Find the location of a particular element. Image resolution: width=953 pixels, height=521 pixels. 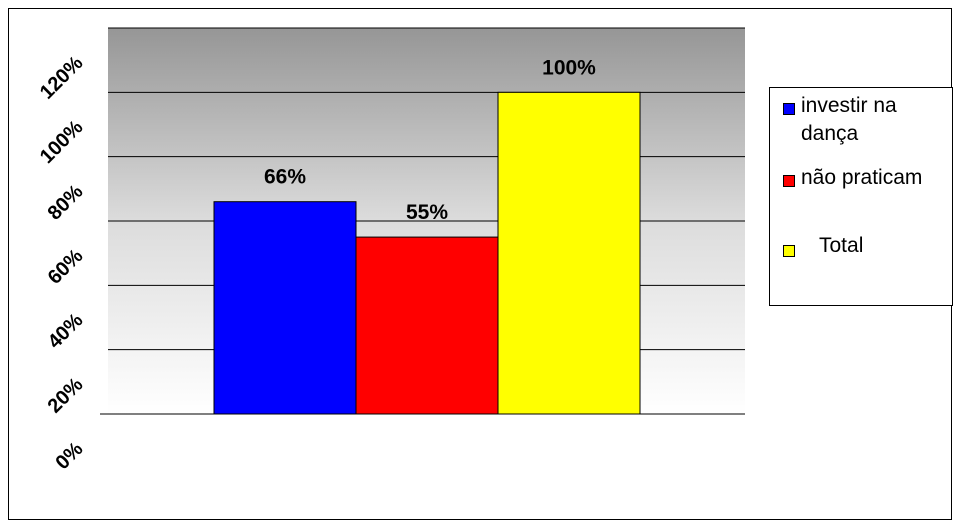

data-label: 55% is located at coordinates (427, 212).